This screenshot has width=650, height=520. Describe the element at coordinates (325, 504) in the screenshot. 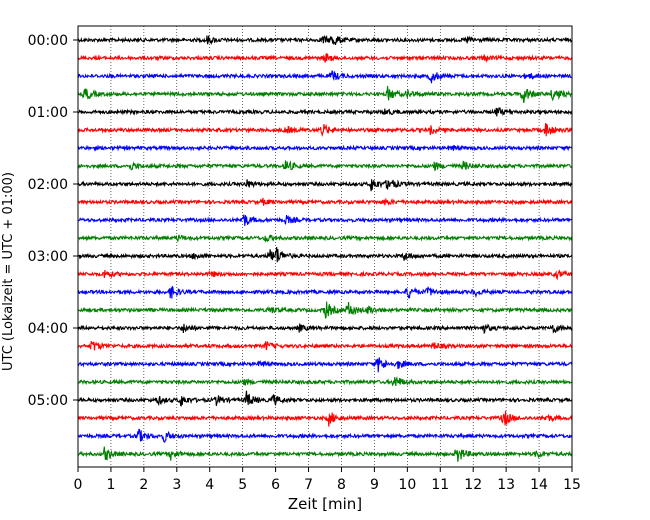

I see `x-axis-label: Zeit [min]` at that location.